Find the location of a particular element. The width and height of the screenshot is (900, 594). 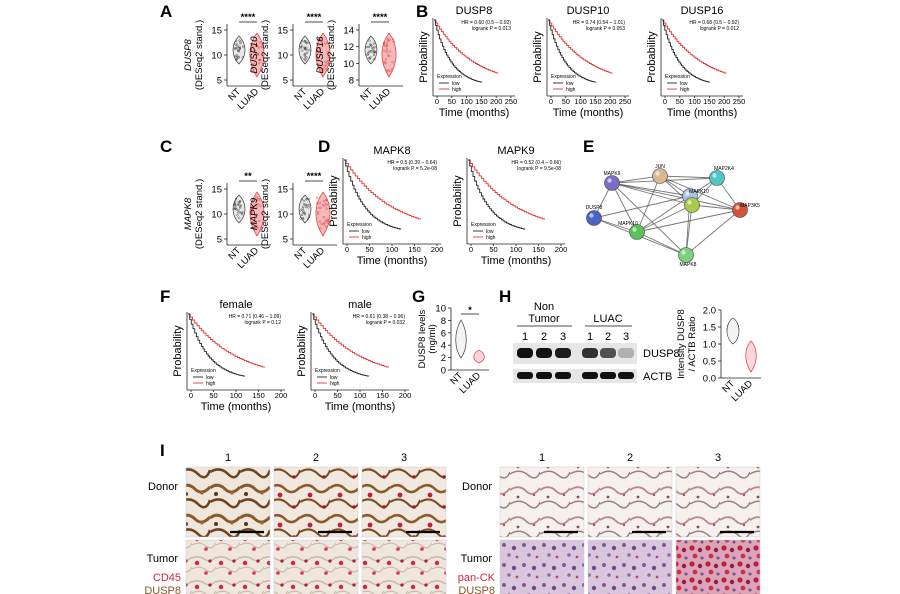

y-tick-label: 10 is located at coordinates (348, 64).